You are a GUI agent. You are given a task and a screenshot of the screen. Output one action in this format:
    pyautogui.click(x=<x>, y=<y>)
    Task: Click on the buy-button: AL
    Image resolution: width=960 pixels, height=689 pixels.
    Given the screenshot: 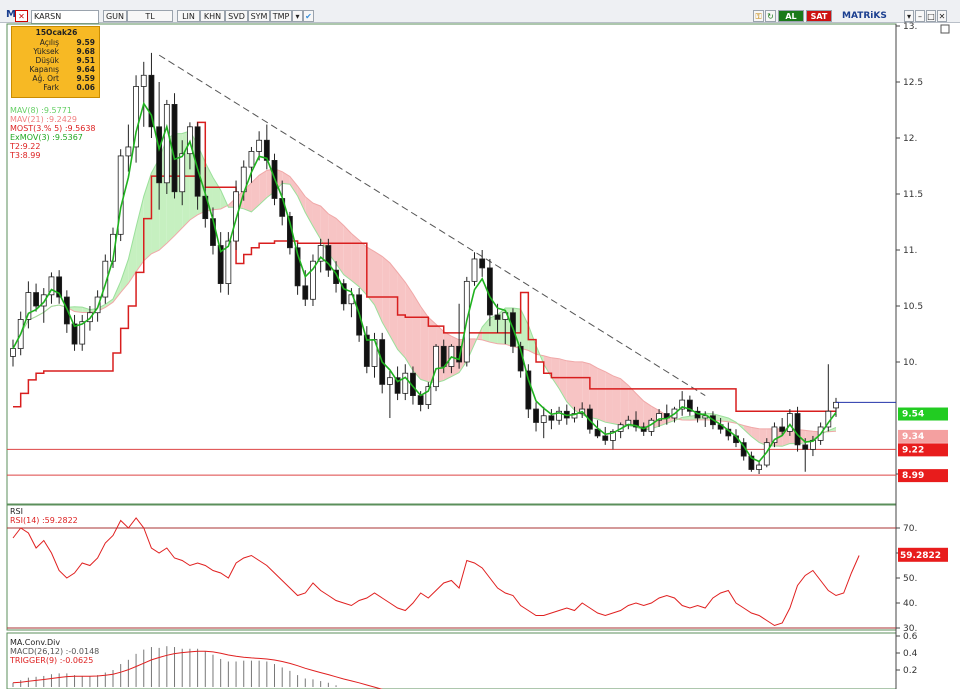 What is the action you would take?
    pyautogui.click(x=791, y=16)
    